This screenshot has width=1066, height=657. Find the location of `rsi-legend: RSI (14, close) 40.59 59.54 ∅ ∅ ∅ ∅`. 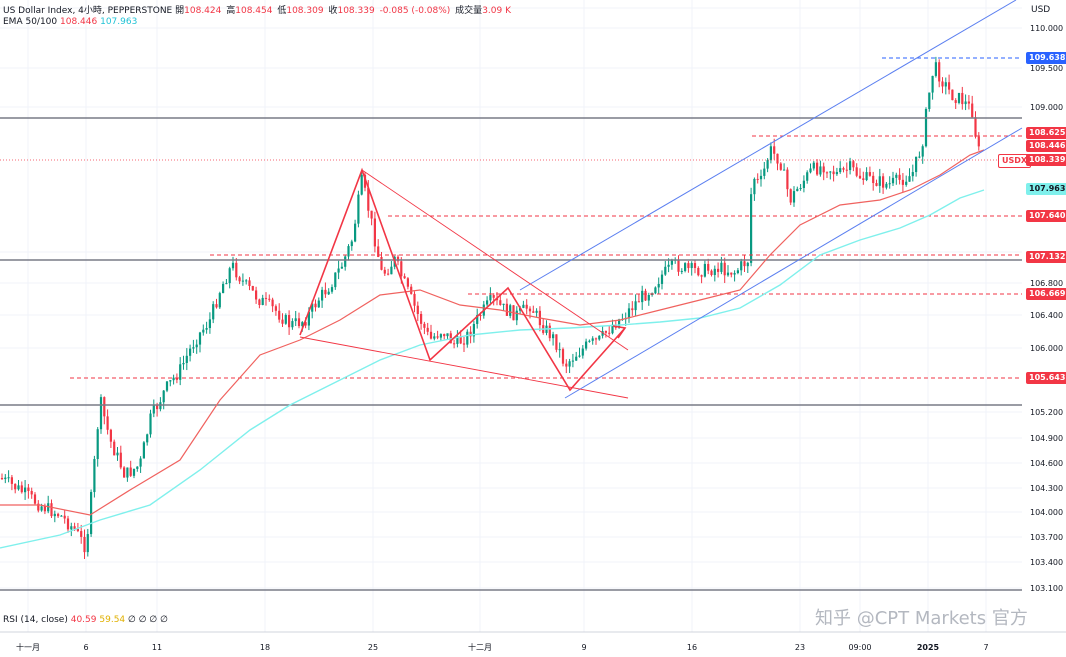

rsi-legend: RSI (14, close) 40.59 59.54 ∅ ∅ ∅ ∅ is located at coordinates (85, 620).